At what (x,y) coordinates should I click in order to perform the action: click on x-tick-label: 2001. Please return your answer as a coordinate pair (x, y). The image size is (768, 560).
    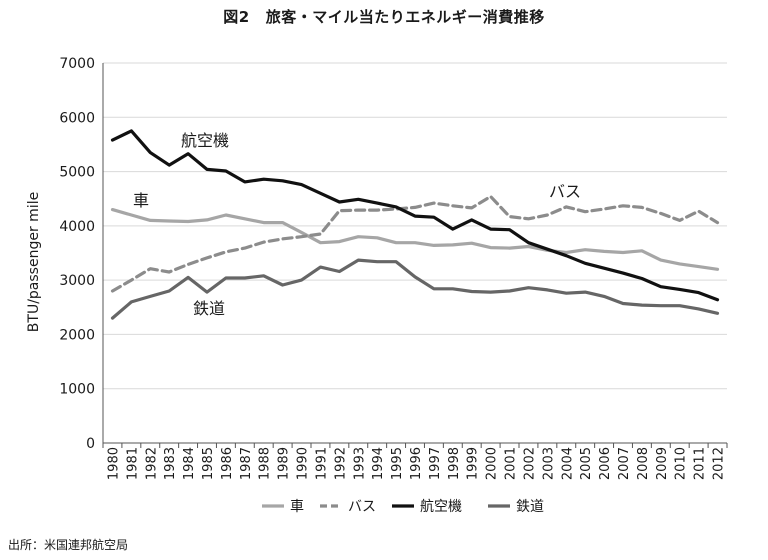
    Looking at the image, I should click on (511, 463).